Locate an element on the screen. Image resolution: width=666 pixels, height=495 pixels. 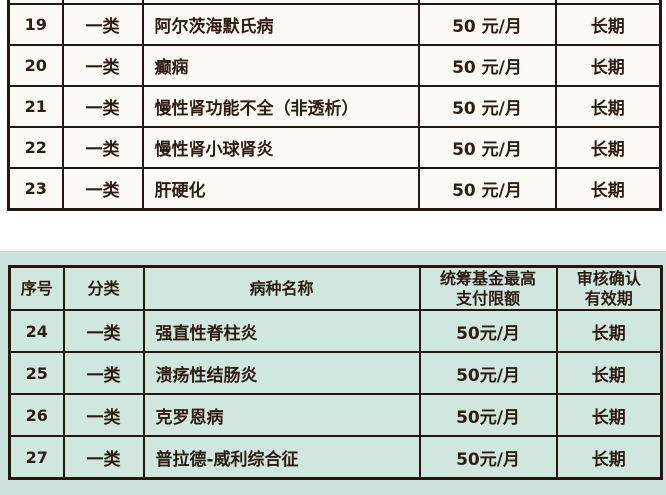
header-serial-number: 序号 is located at coordinates (36, 288).